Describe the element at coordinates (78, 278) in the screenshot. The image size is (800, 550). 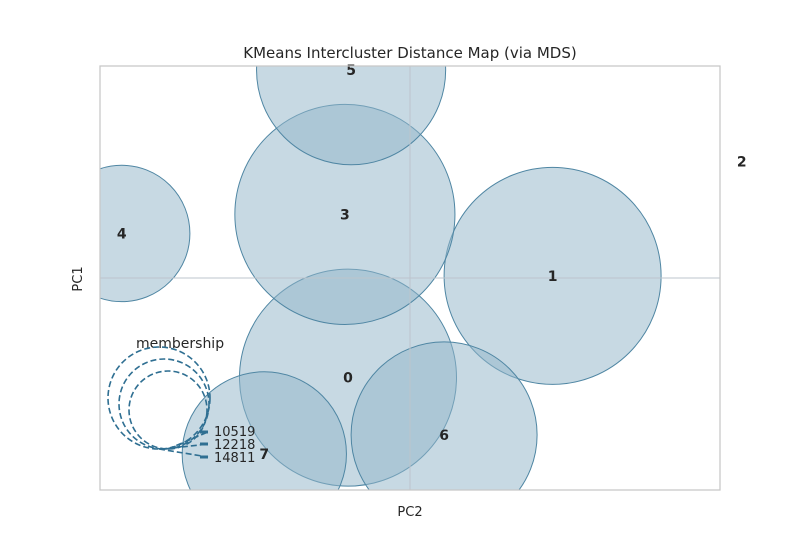
I see `y-axis-label: PC1` at that location.